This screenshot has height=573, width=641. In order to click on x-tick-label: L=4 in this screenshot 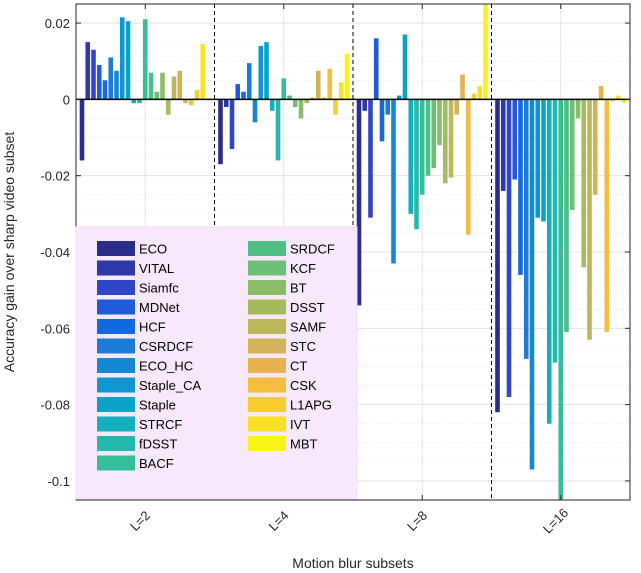, I will do `click(278, 521)`.